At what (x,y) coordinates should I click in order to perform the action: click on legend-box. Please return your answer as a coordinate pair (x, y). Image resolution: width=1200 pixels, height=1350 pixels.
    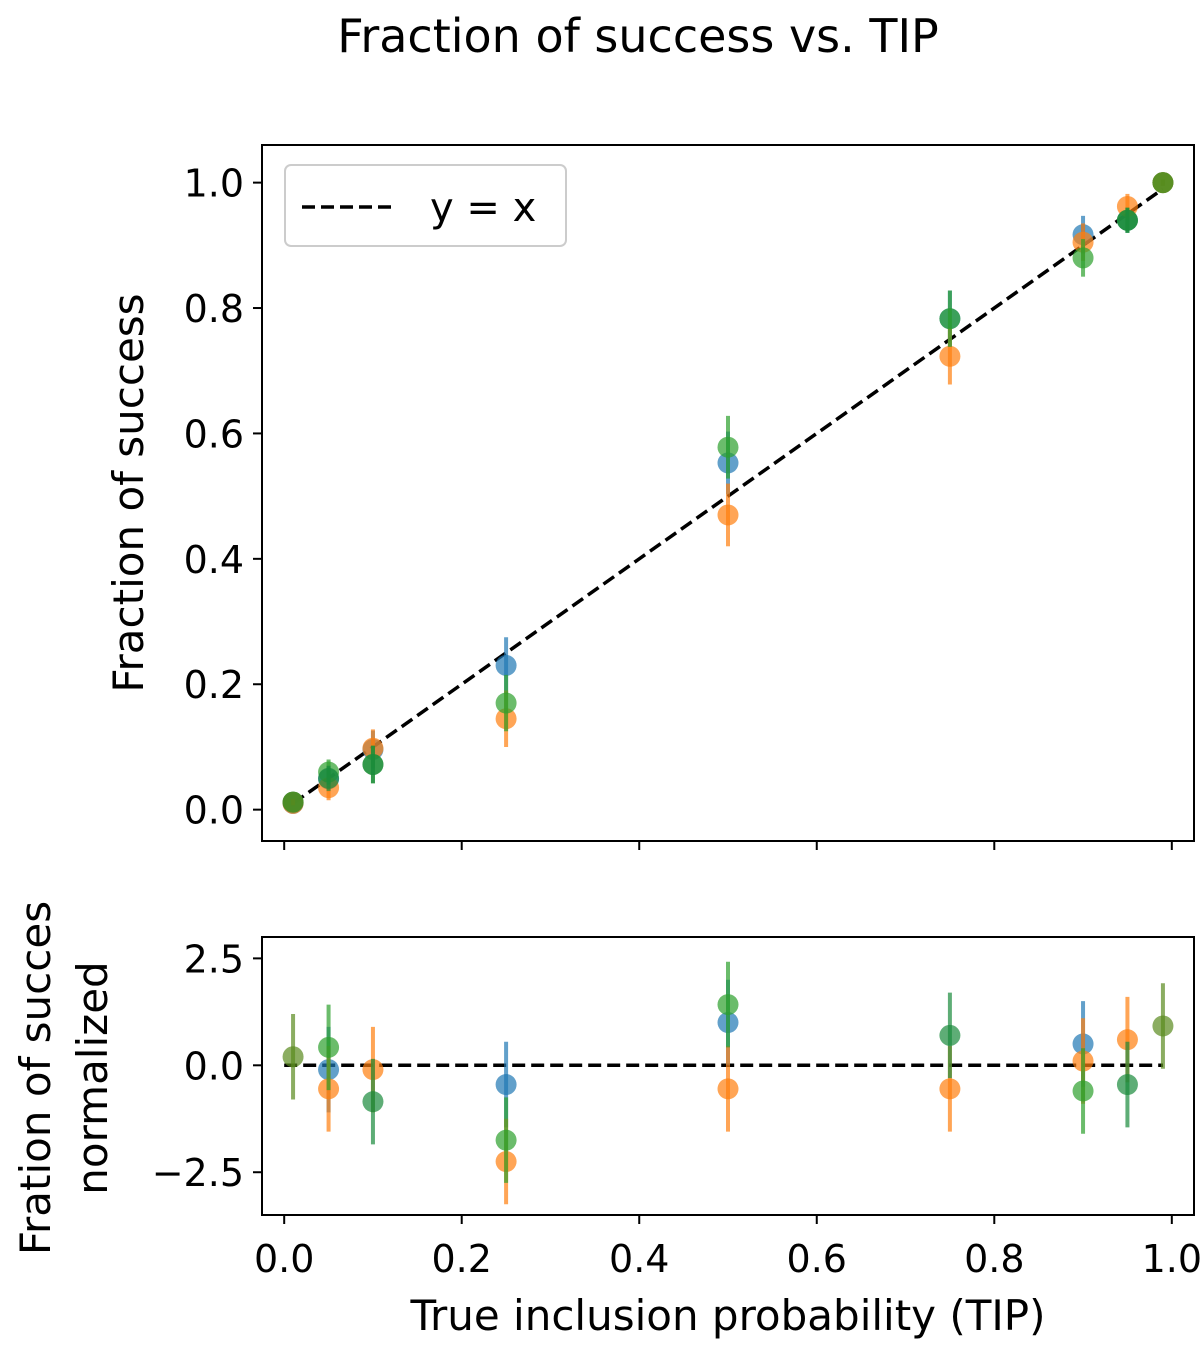
    Looking at the image, I should click on (425, 205).